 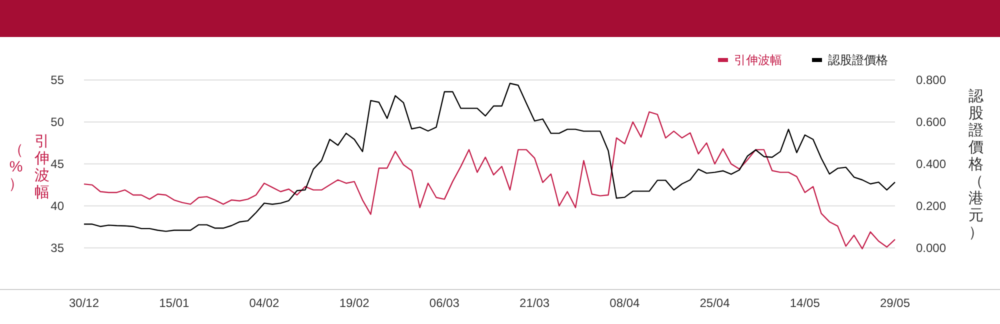 I want to click on x-tick-label: 19/02, so click(x=354, y=303).